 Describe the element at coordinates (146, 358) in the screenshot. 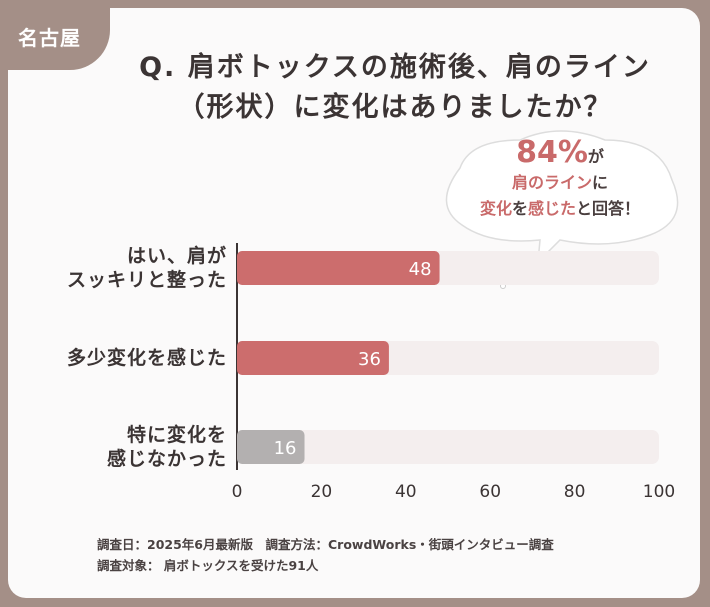

I see `category-label: 多少変化を感じた` at that location.